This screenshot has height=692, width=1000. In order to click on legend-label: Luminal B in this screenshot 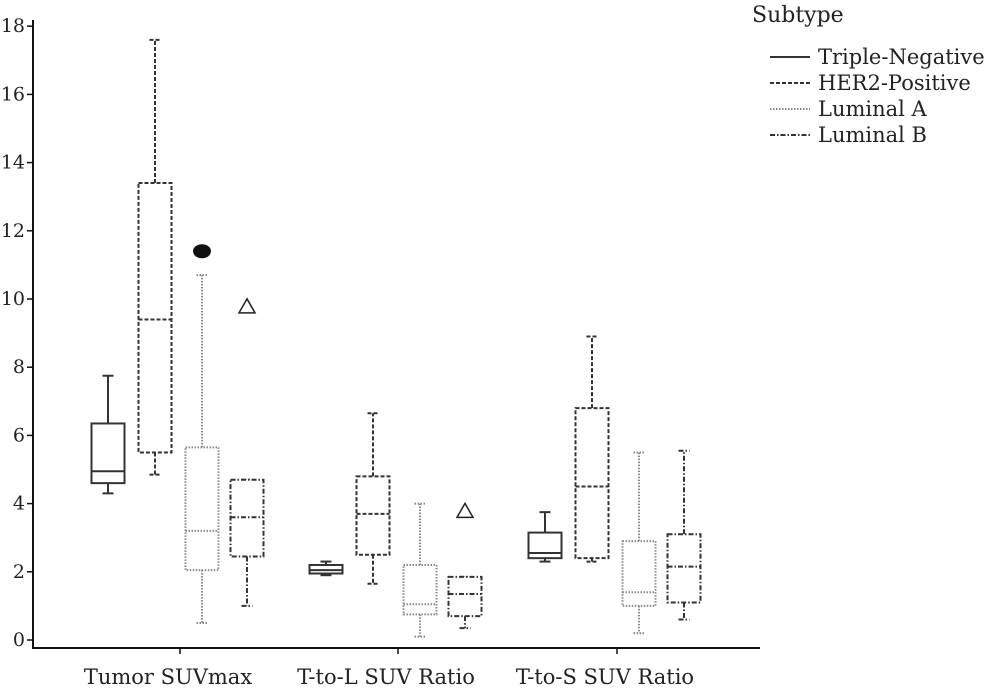, I will do `click(872, 135)`.